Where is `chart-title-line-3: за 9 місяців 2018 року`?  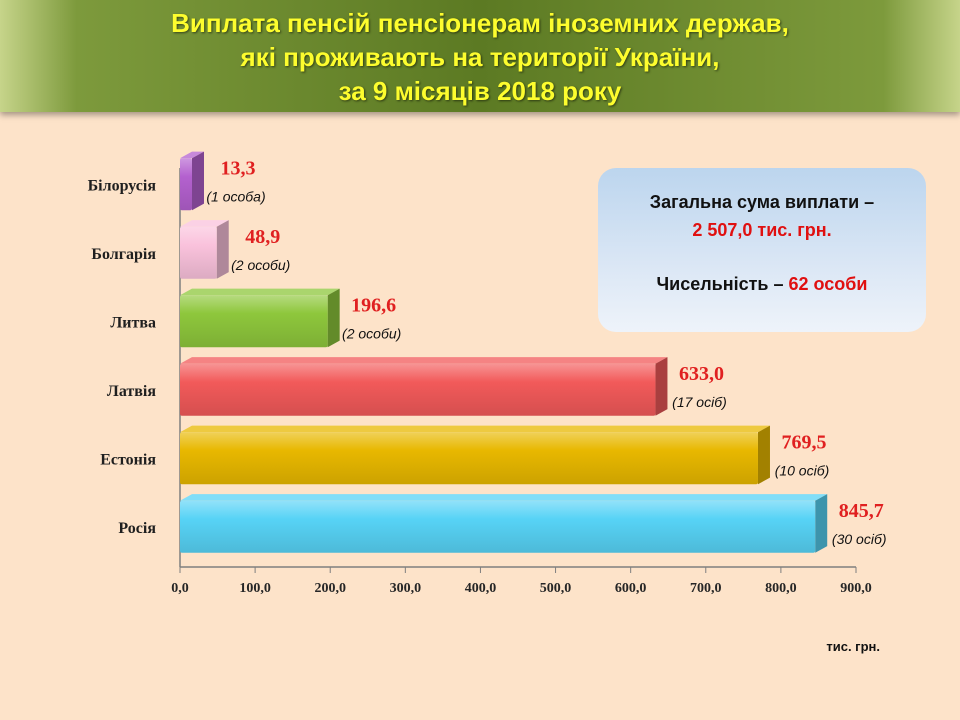 chart-title-line-3: за 9 місяців 2018 року is located at coordinates (480, 91).